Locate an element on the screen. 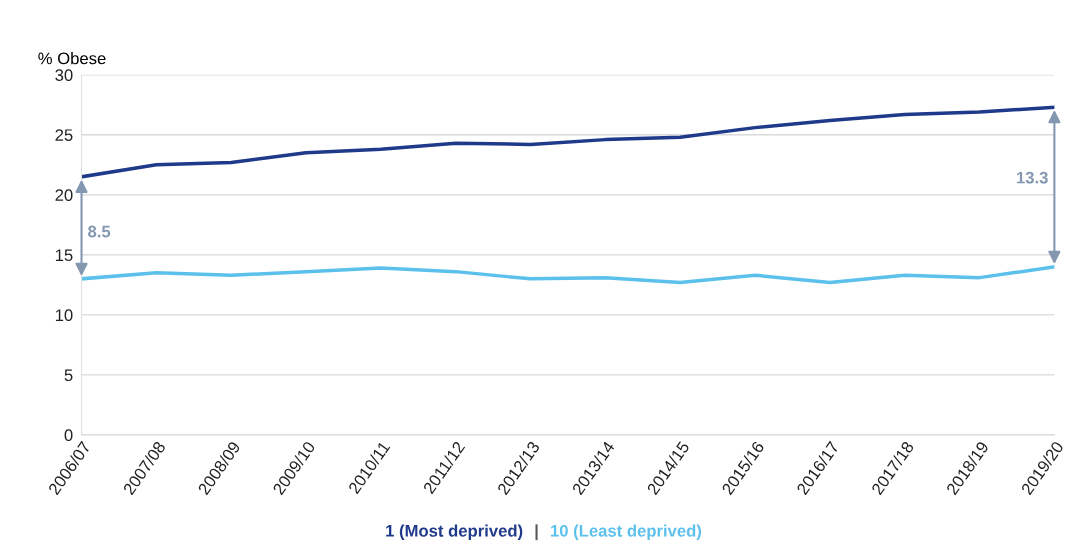 Image resolution: width=1087 pixels, height=554 pixels. y-tick-label: 20 is located at coordinates (64, 195).